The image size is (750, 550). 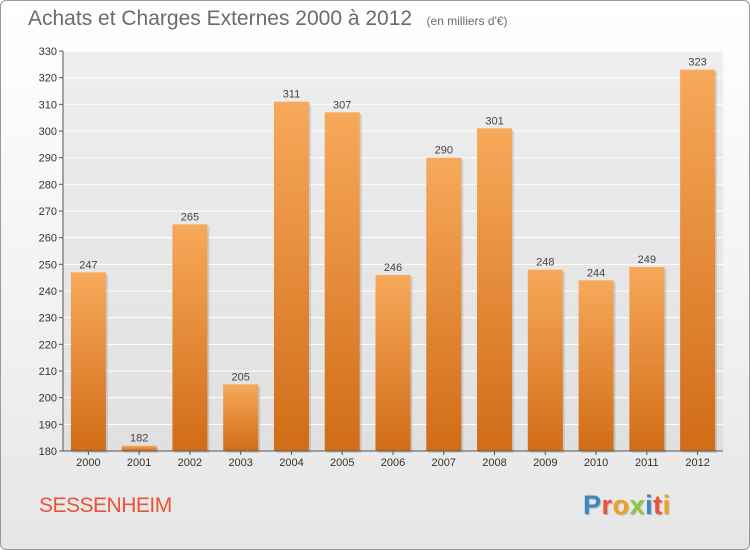 What do you see at coordinates (342, 463) in the screenshot?
I see `x-tick-label: 2005` at bounding box center [342, 463].